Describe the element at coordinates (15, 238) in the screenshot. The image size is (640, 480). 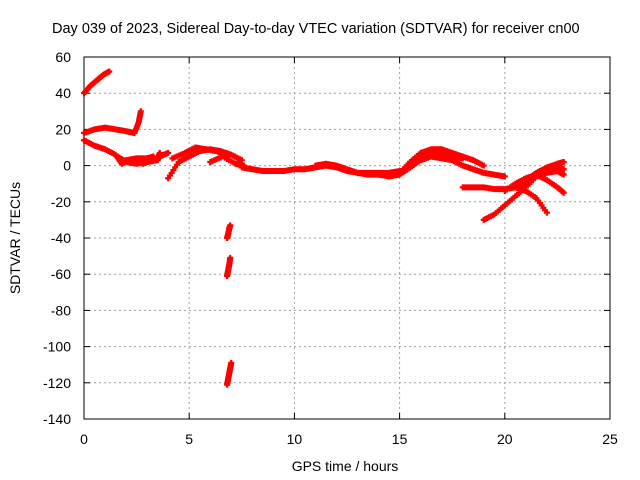
I see `y-axis-label: SDTVAR / TECUs` at that location.